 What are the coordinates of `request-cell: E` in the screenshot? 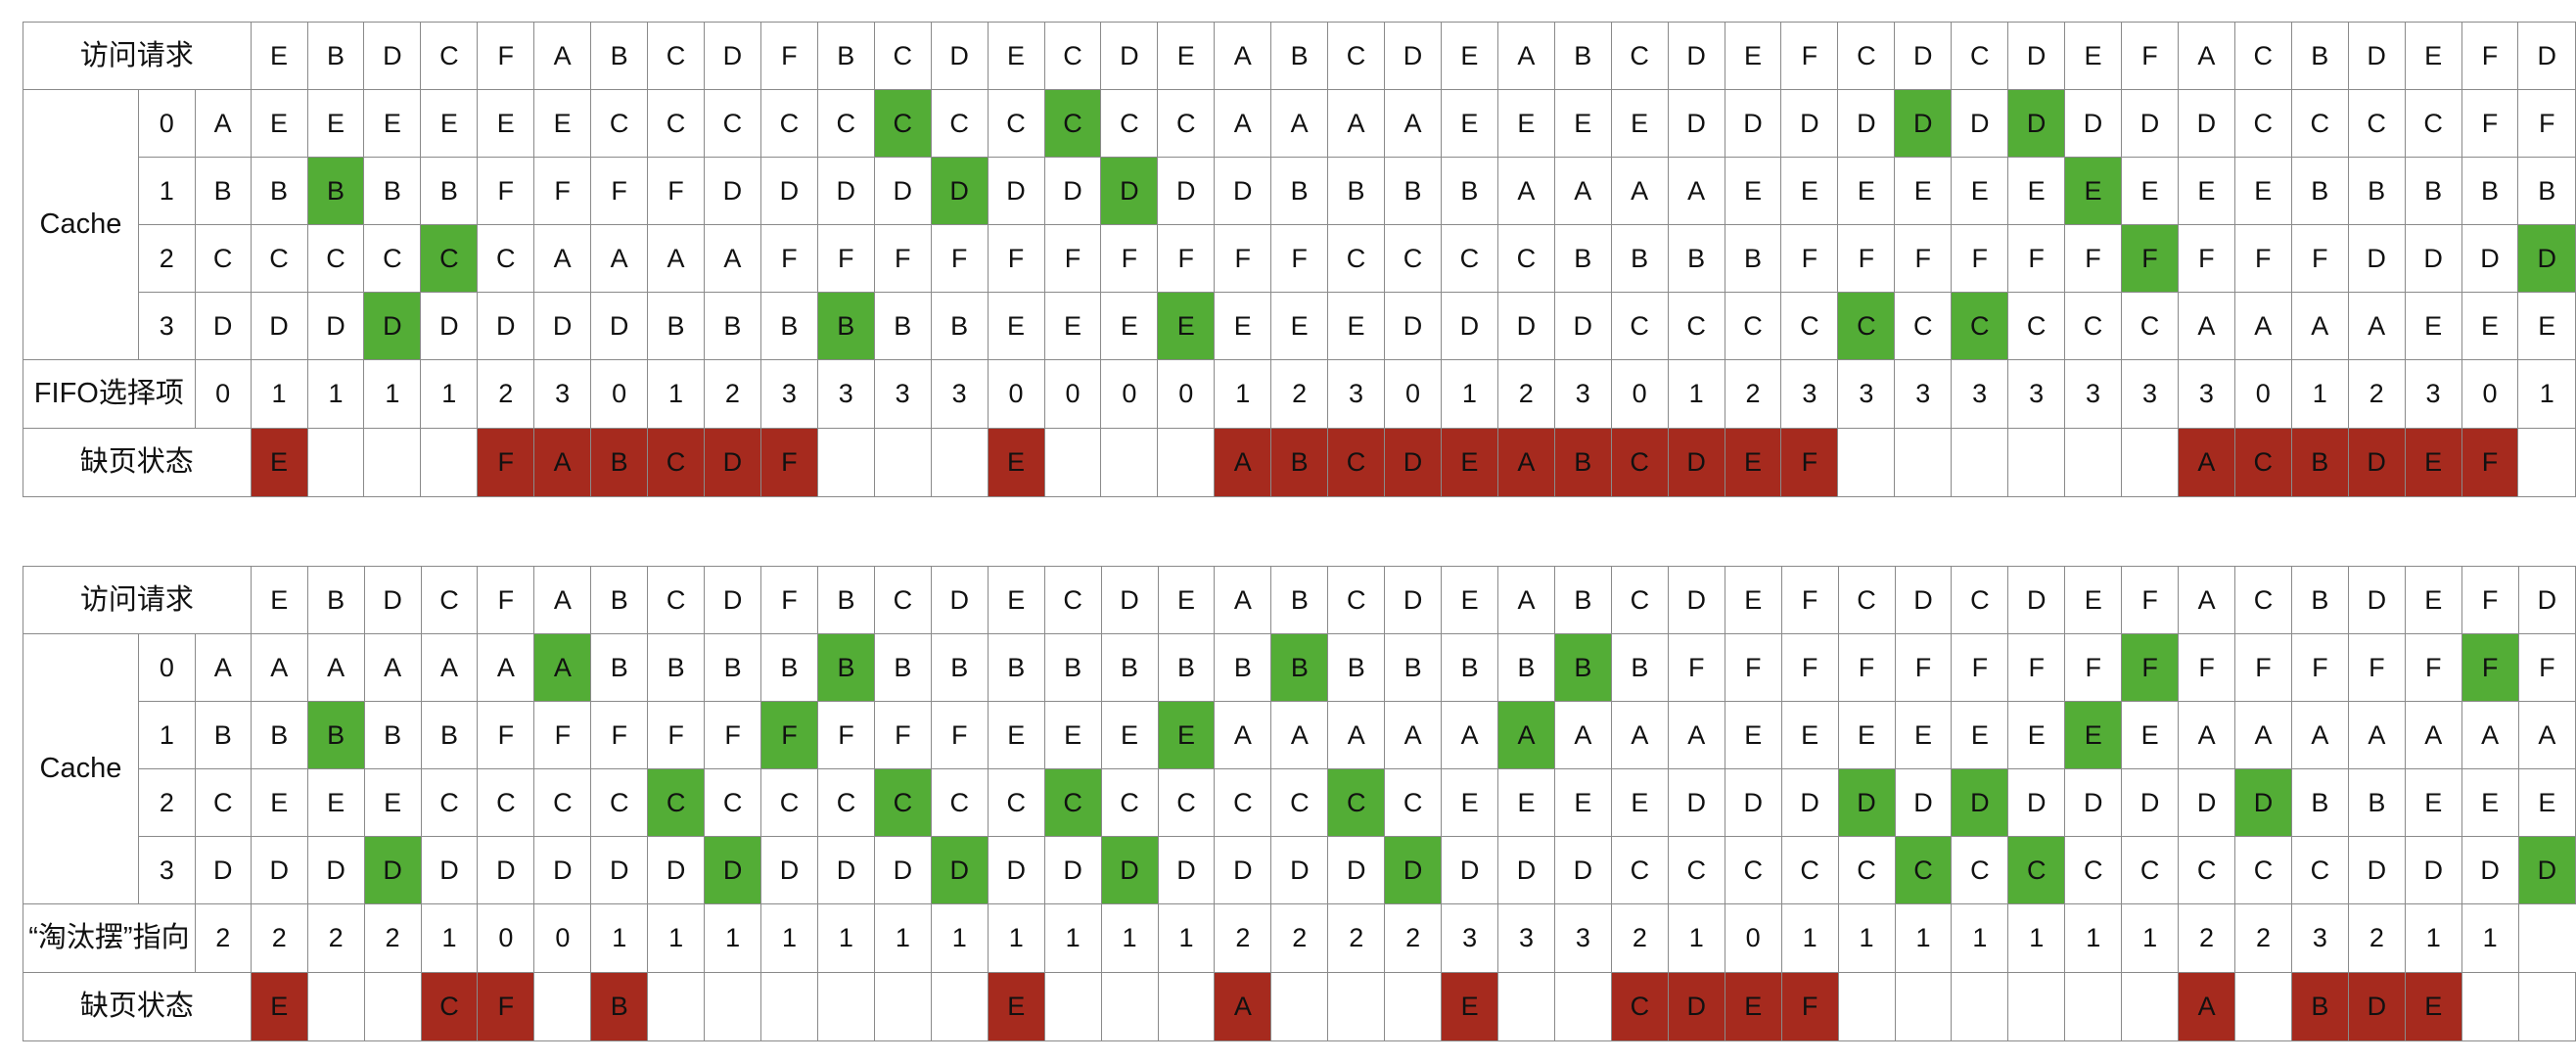 It's located at (2433, 600).